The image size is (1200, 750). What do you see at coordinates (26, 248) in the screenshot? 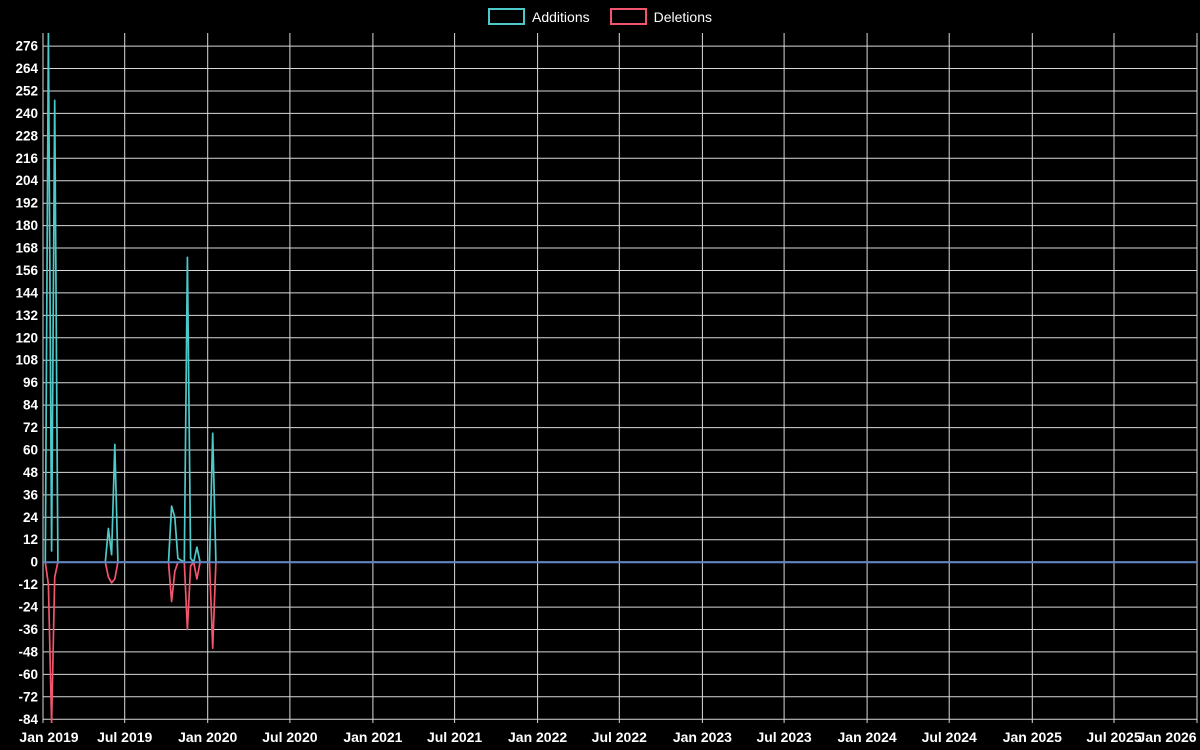
I see `y-tick-label: 168` at bounding box center [26, 248].